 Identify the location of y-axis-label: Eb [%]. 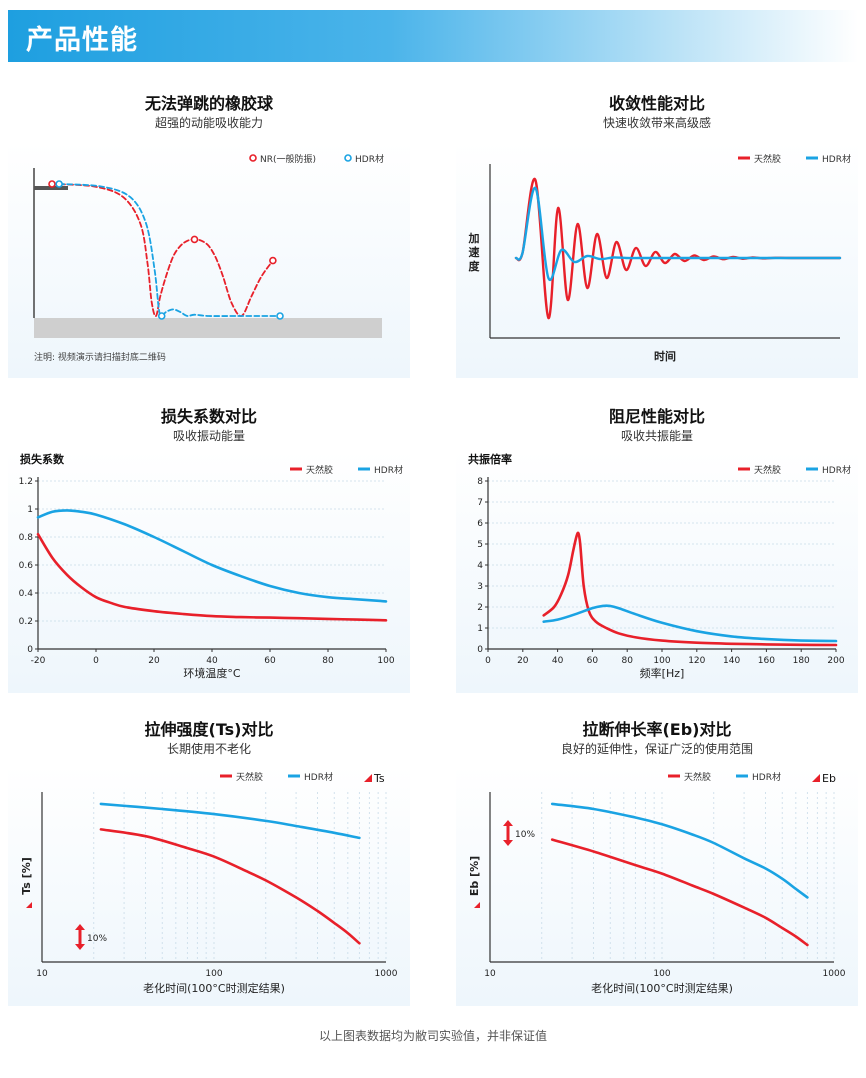
(474, 876).